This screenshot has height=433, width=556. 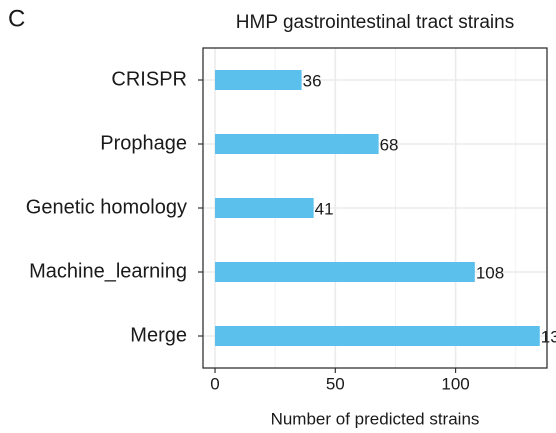 What do you see at coordinates (312, 80) in the screenshot?
I see `data-label: 36` at bounding box center [312, 80].